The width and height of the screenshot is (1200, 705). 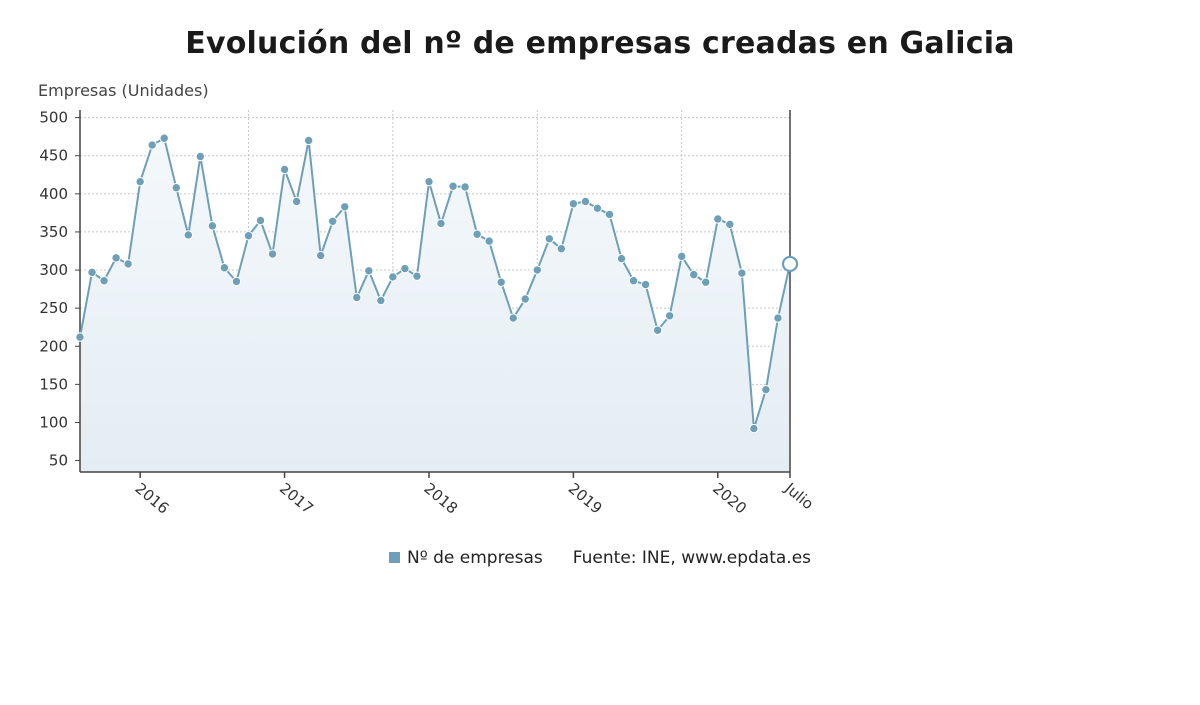 I want to click on y-tick-label: 450, so click(x=53, y=156).